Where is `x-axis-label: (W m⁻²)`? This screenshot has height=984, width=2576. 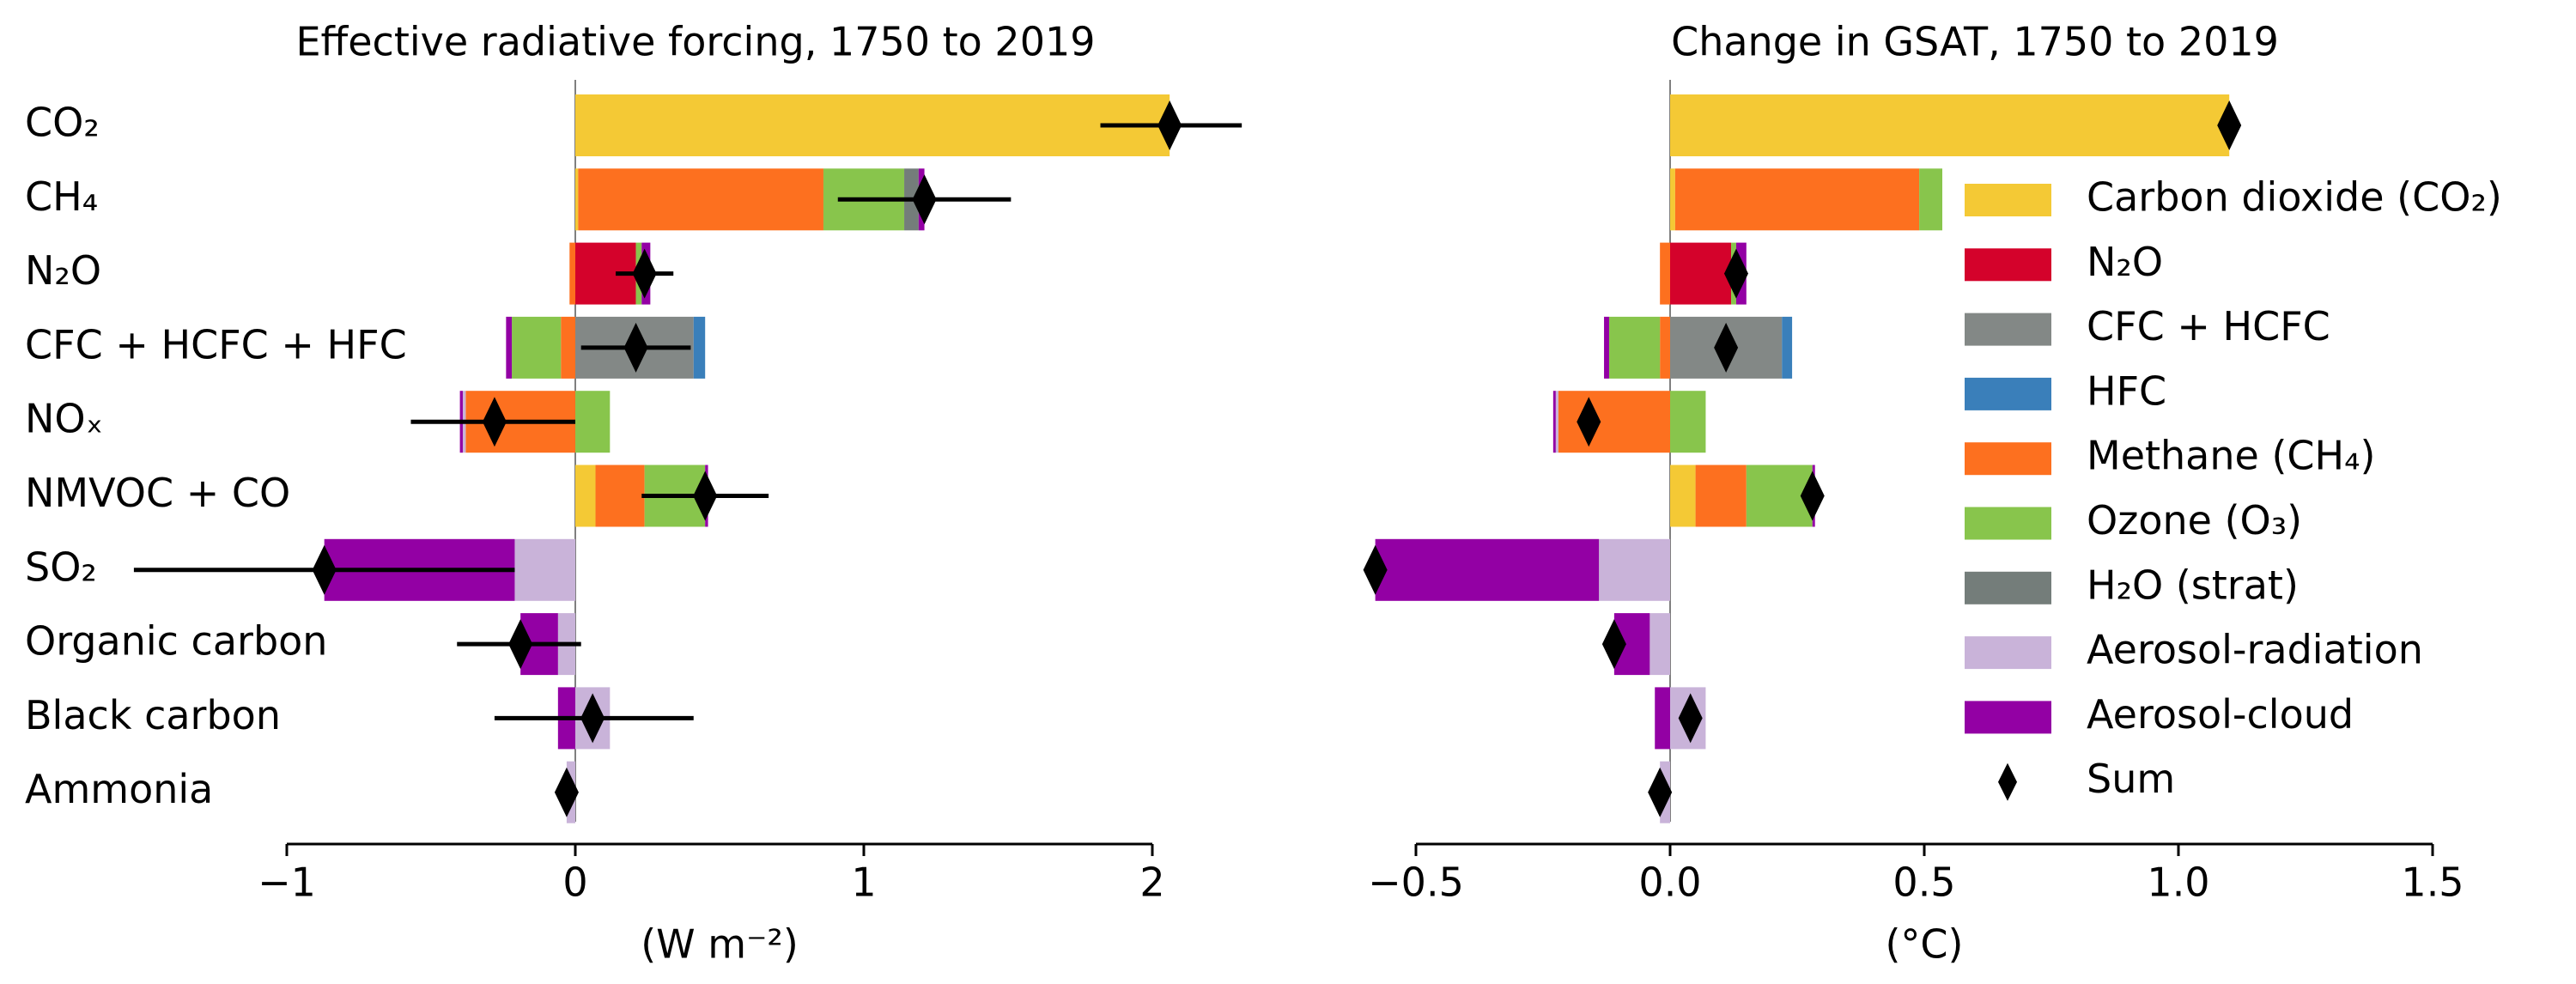
x-axis-label: (W m⁻²) is located at coordinates (720, 944).